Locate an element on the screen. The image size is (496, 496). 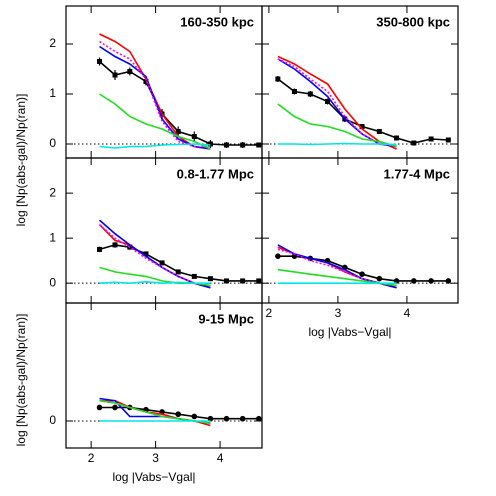
panel-title: 0.8-1.77 Mpc is located at coordinates (215, 173).